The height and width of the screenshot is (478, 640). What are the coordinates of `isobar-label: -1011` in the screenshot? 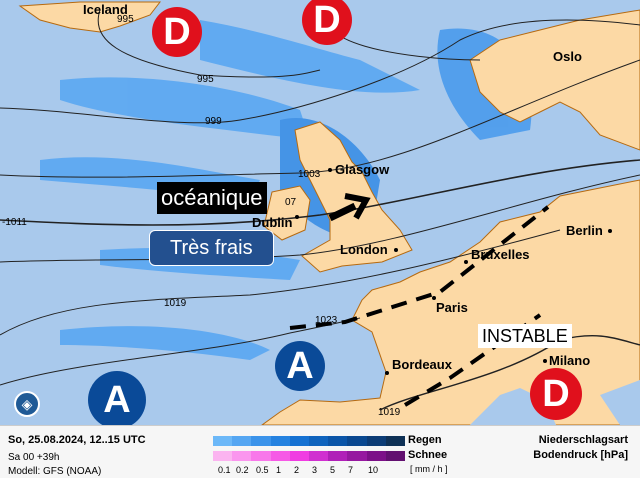 It's located at (14, 222).